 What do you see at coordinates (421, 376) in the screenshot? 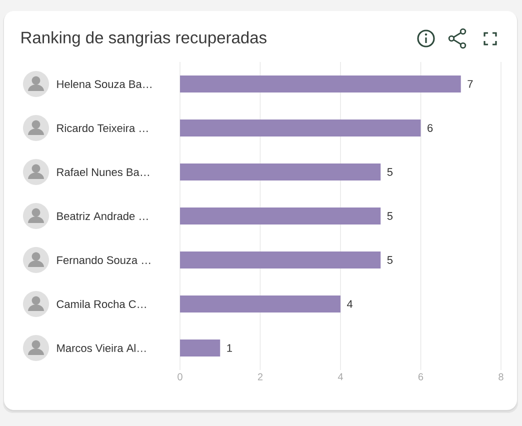
I see `x-tick-label: 6` at bounding box center [421, 376].